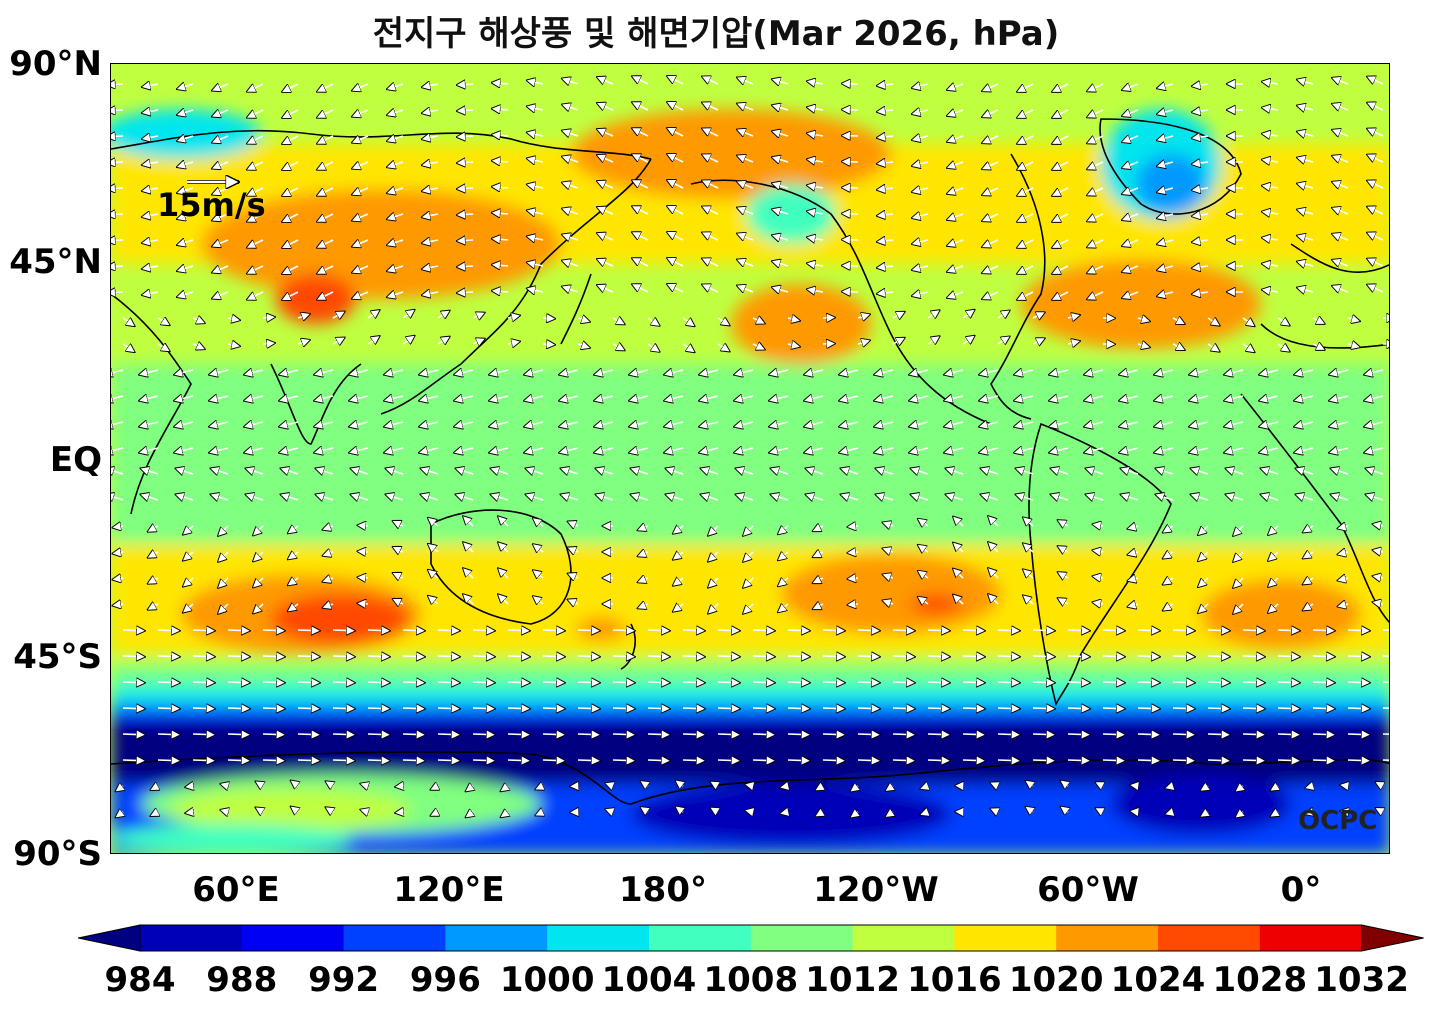 The width and height of the screenshot is (1432, 1013). What do you see at coordinates (1107, 938) in the screenshot?
I see `colorbar-cell` at bounding box center [1107, 938].